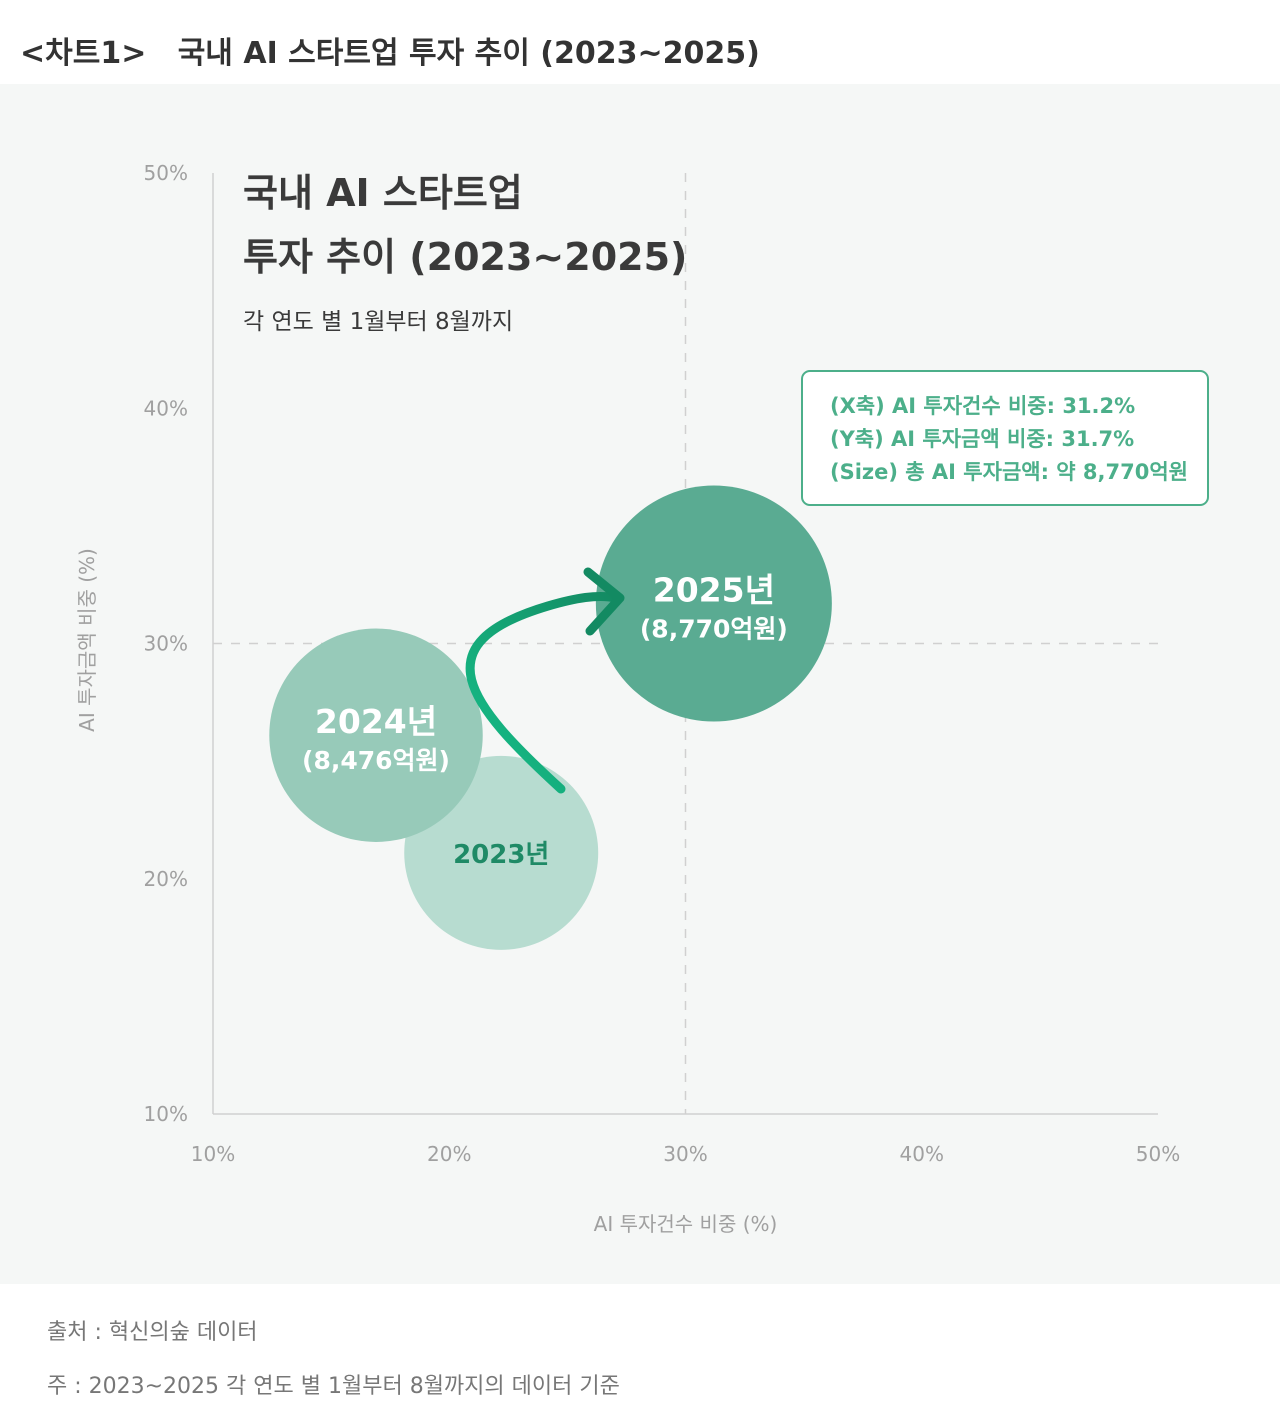 This screenshot has height=1426, width=1280. Describe the element at coordinates (714, 629) in the screenshot. I see `bubble-2025-amount: (8,770억원)` at that location.